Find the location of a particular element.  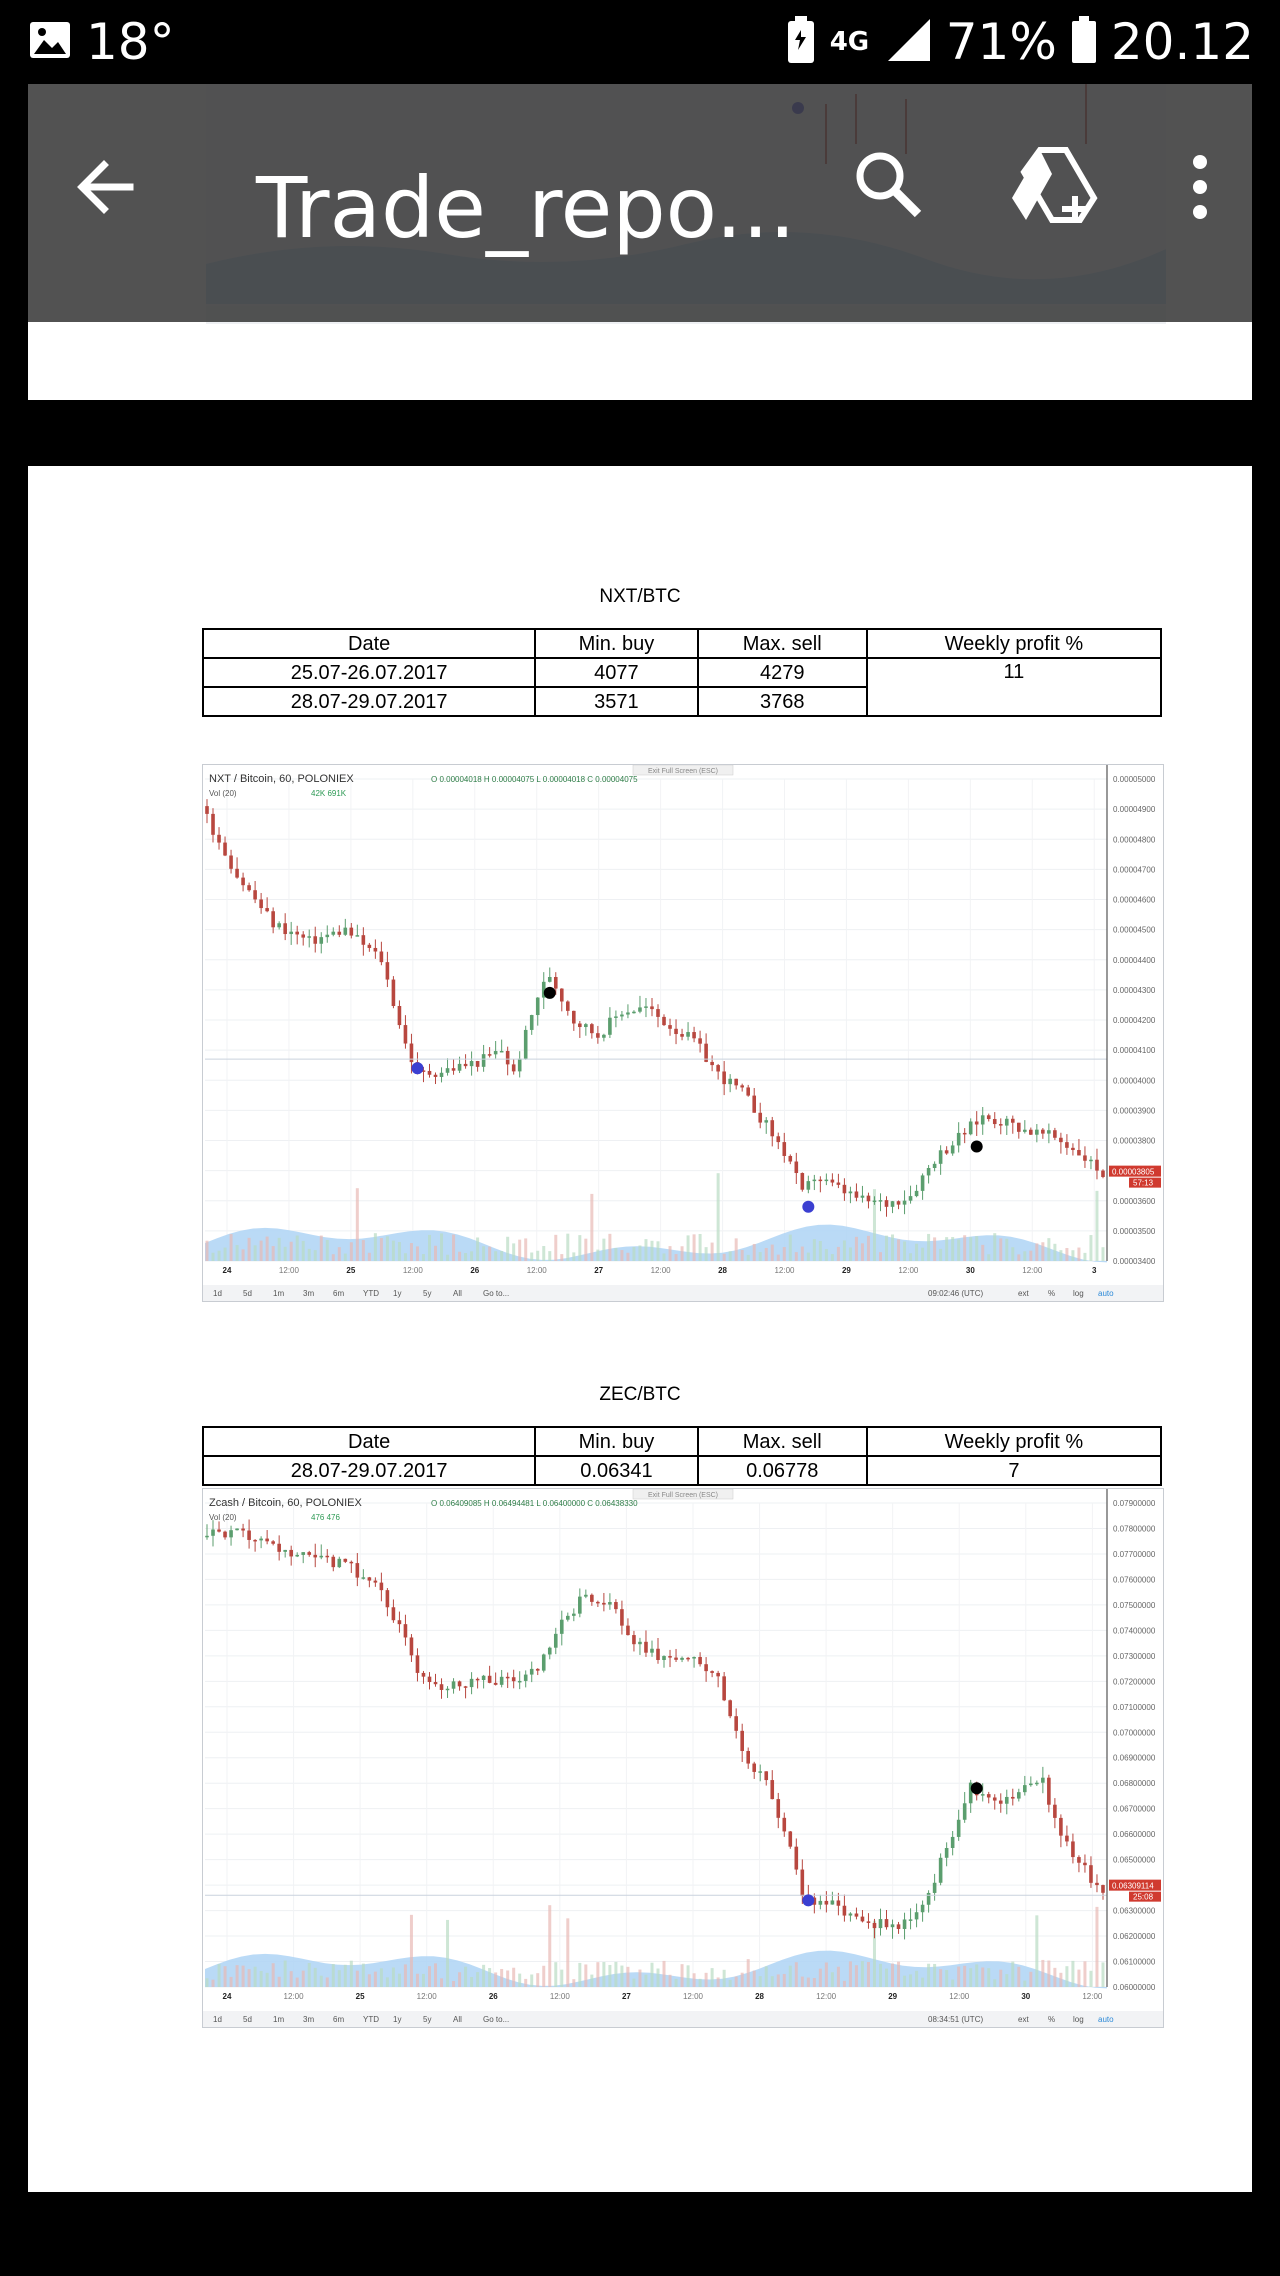

candles is located at coordinates (655, 1729).